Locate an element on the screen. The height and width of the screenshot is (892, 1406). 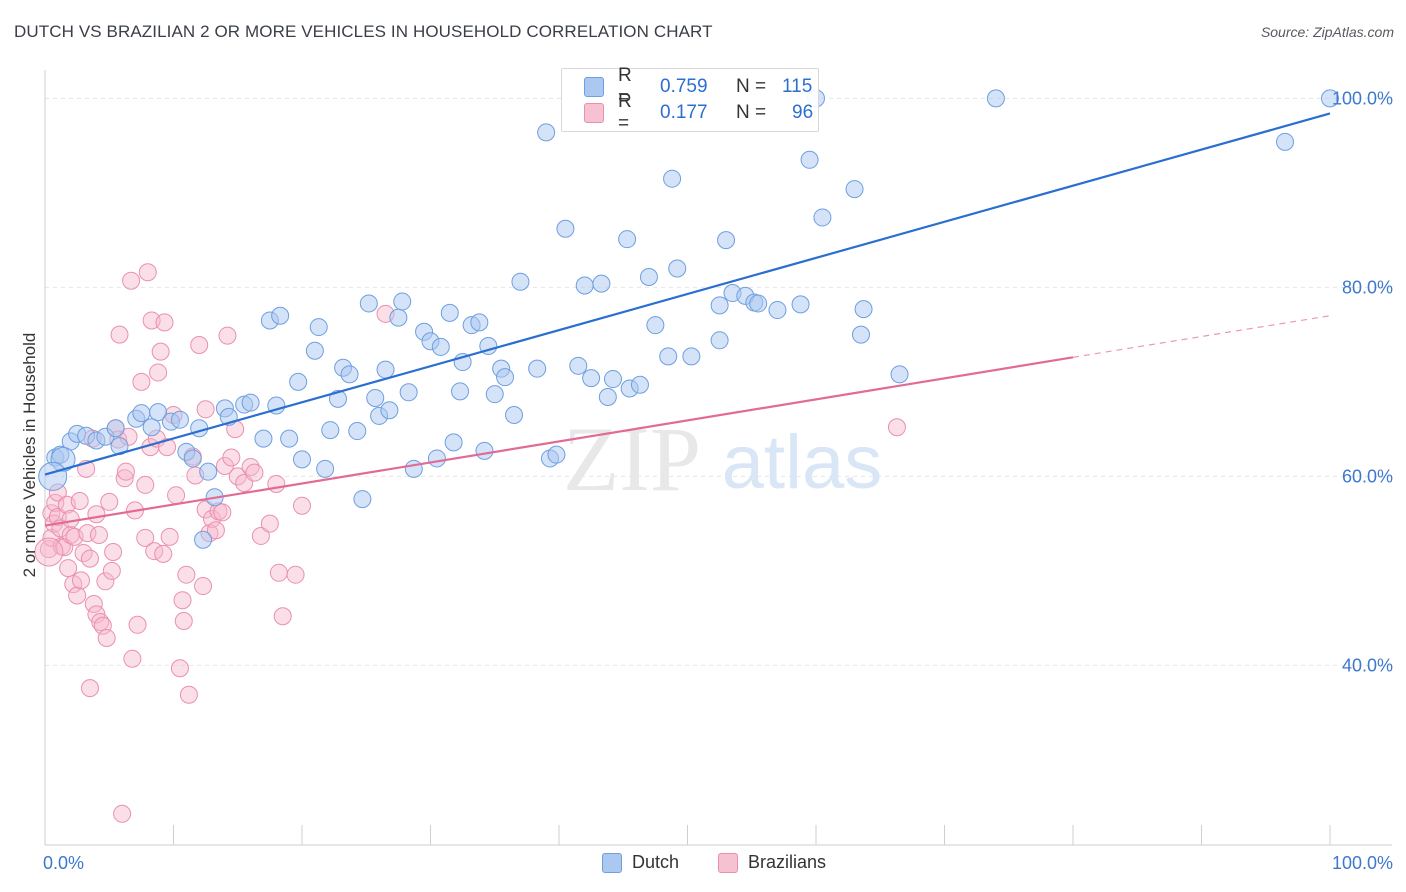
bottom-brazilians-label: Brazilians is located at coordinates (787, 862).